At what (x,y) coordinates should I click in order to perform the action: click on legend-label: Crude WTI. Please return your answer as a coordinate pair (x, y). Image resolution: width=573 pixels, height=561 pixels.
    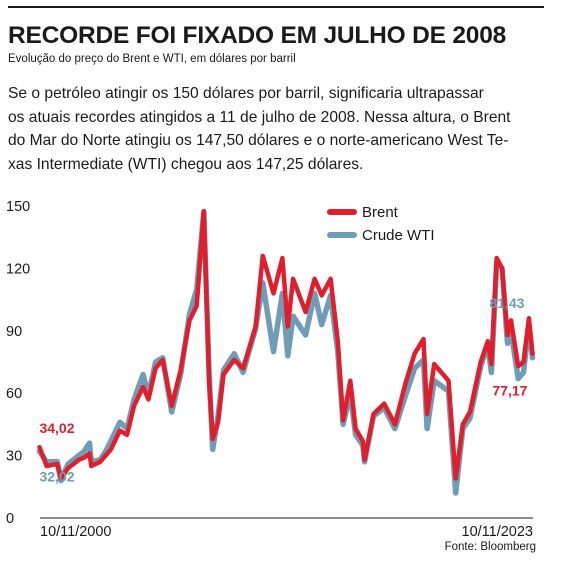
    Looking at the image, I should click on (398, 235).